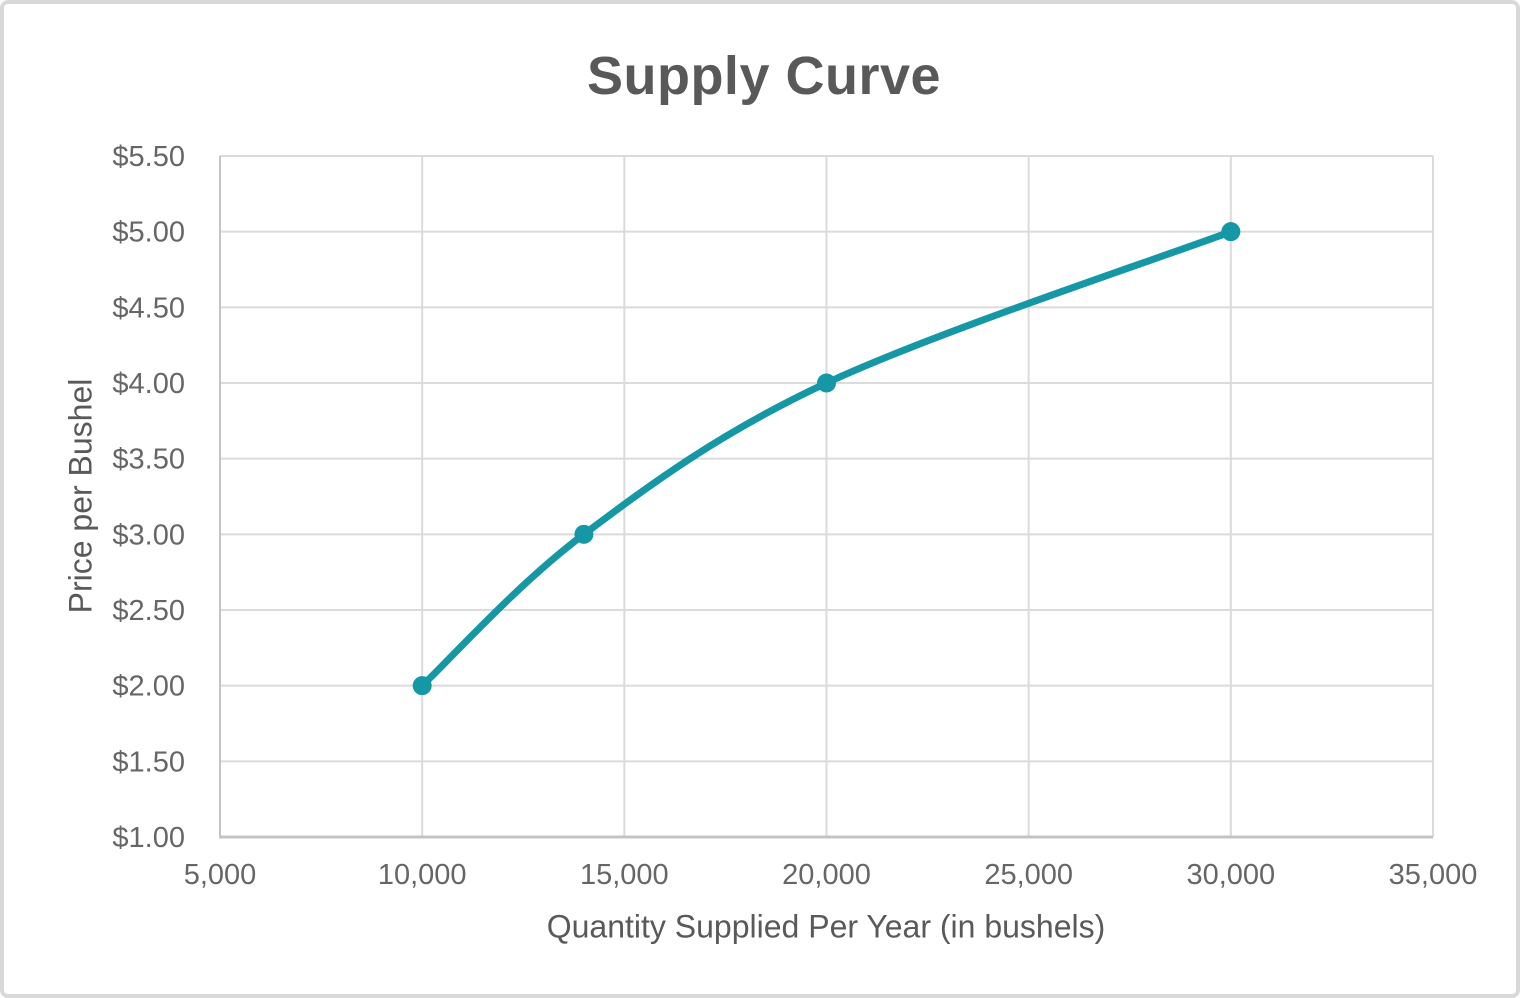  What do you see at coordinates (148, 611) in the screenshot?
I see `y-tick-label: $2.50` at bounding box center [148, 611].